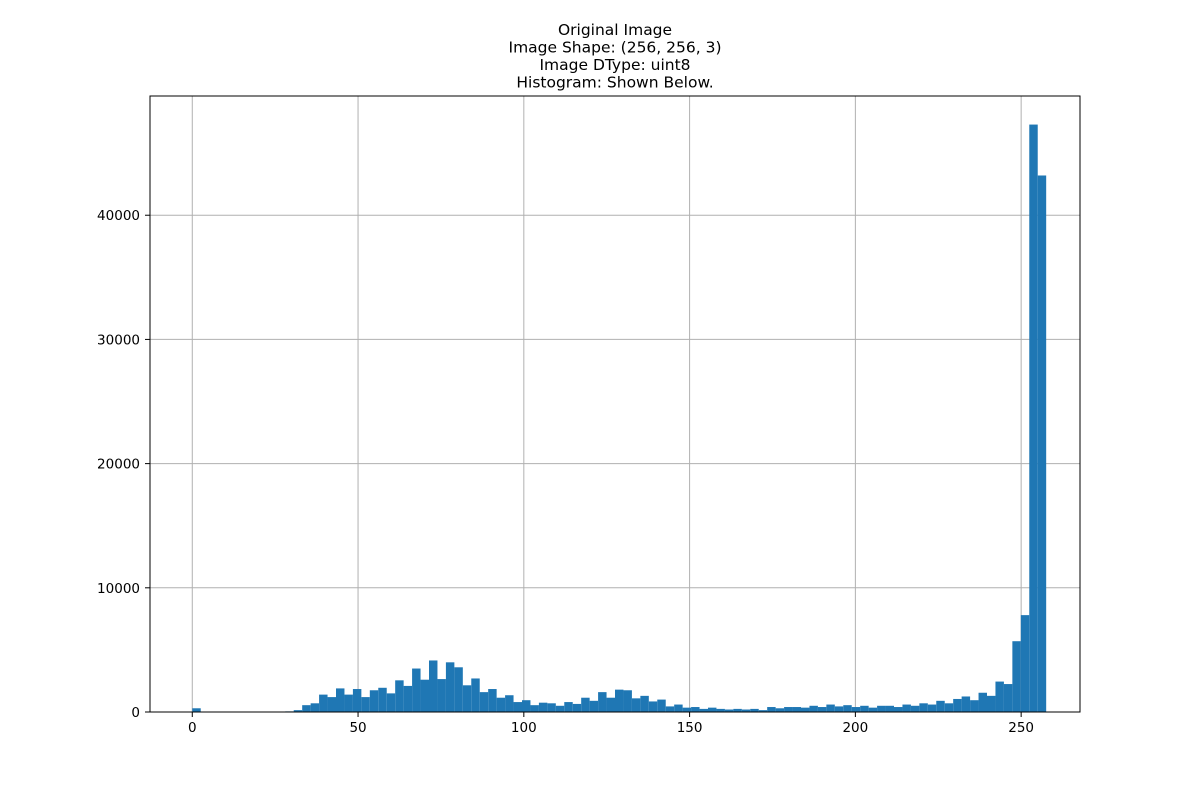 The width and height of the screenshot is (1200, 800). What do you see at coordinates (135, 713) in the screenshot?
I see `y-tick-label-0: 0` at bounding box center [135, 713].